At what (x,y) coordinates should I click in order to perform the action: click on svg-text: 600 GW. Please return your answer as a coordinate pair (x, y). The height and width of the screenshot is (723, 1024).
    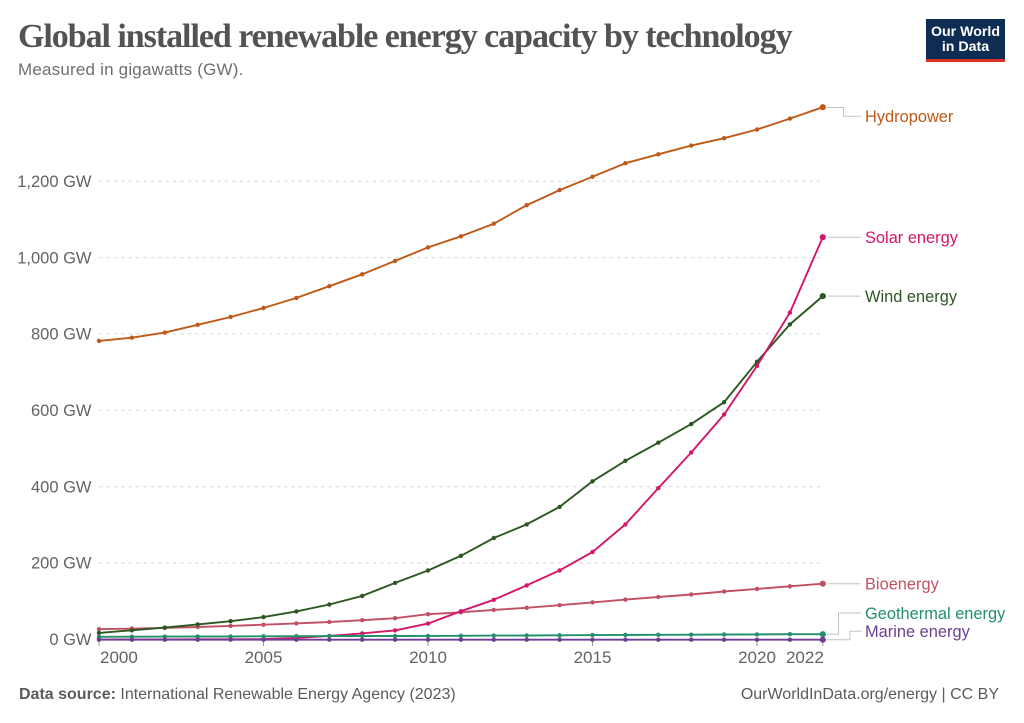
    Looking at the image, I should click on (61, 411).